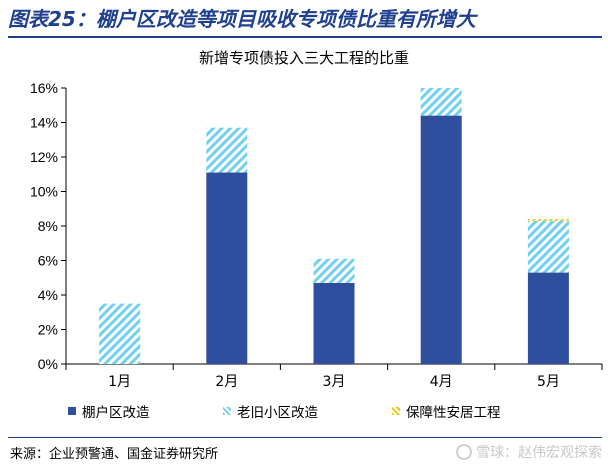  I want to click on x-tick-label: 4月, so click(441, 382).